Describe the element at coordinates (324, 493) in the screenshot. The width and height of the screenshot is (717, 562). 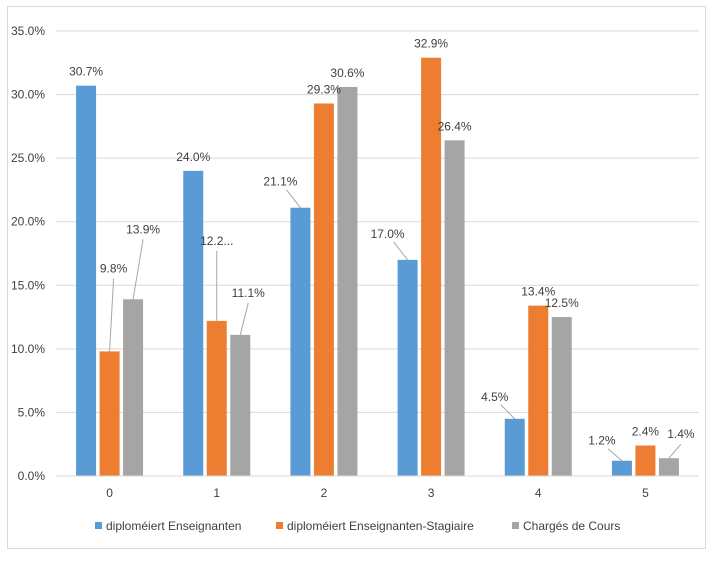
I see `x-tick-label: 2` at that location.